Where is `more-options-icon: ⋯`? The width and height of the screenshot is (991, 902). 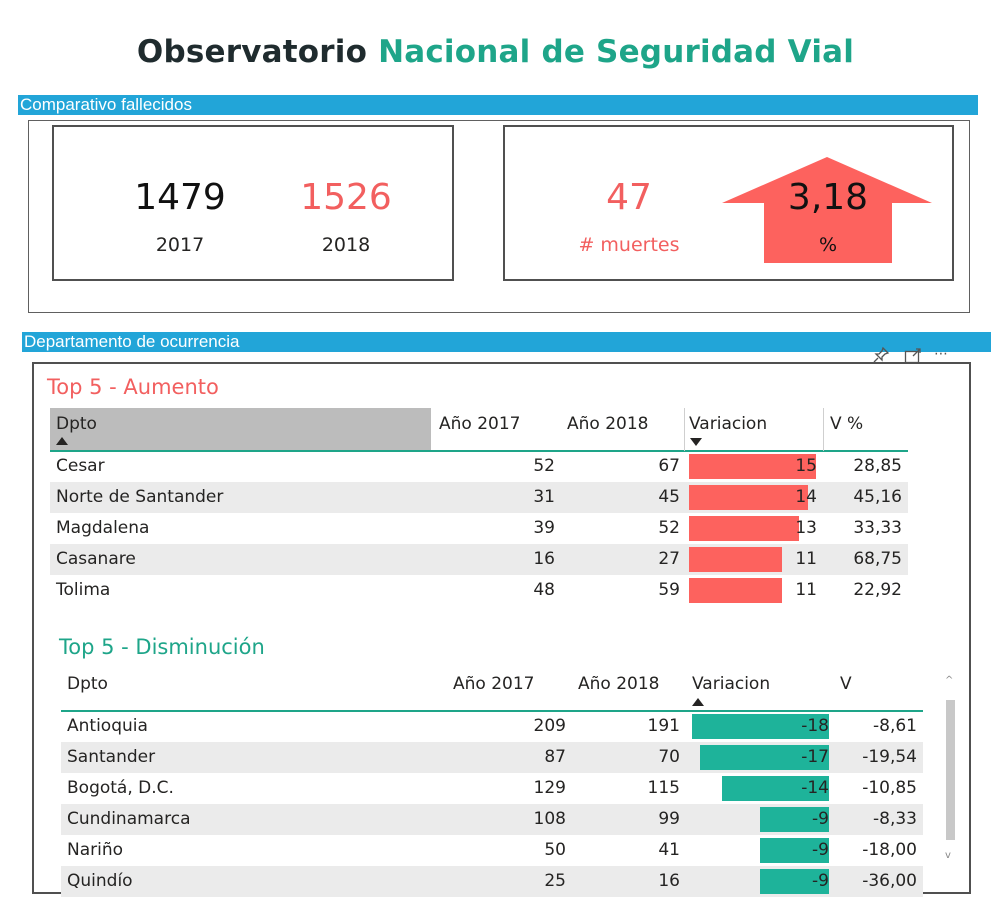 more-options-icon: ⋯ is located at coordinates (941, 354).